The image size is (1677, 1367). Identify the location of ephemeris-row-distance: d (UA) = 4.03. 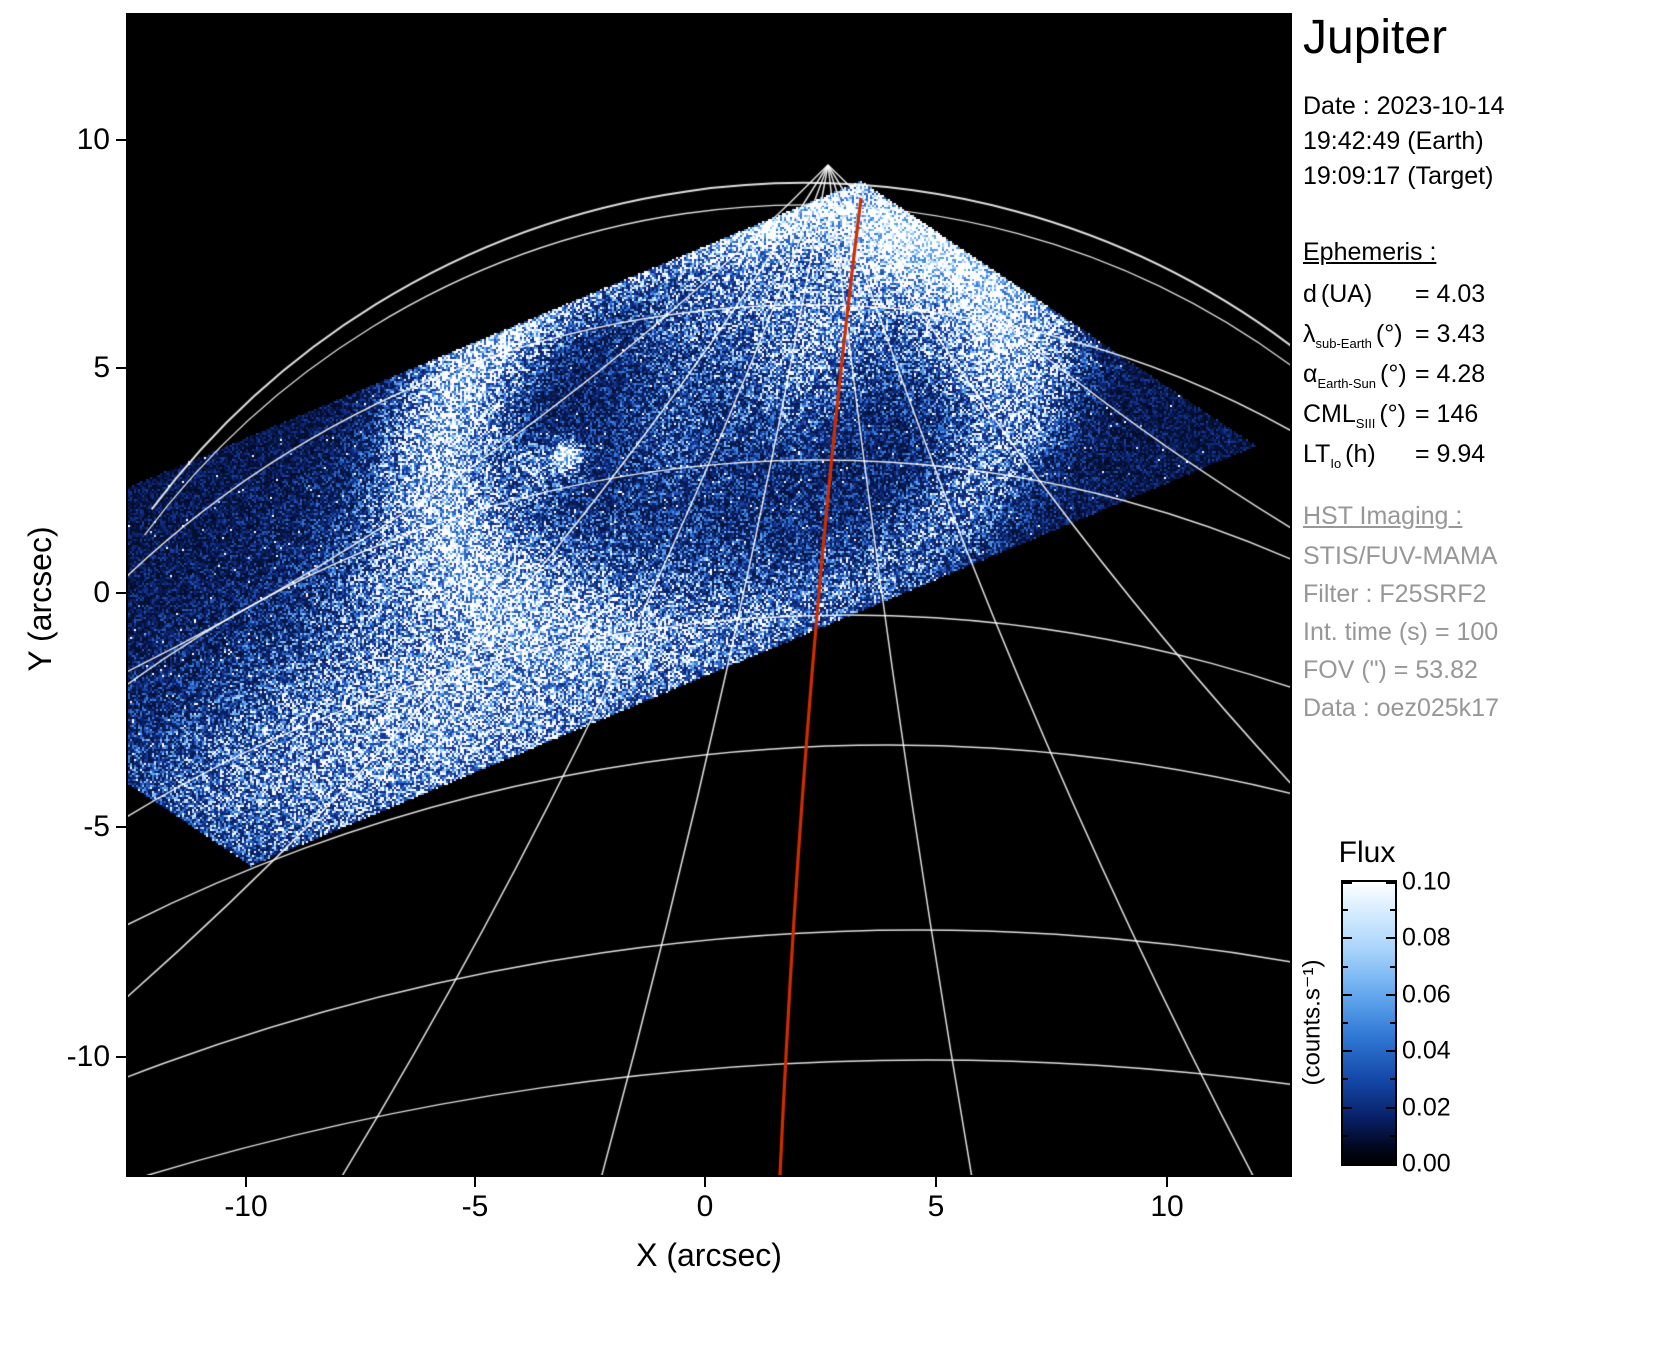
(1443, 299).